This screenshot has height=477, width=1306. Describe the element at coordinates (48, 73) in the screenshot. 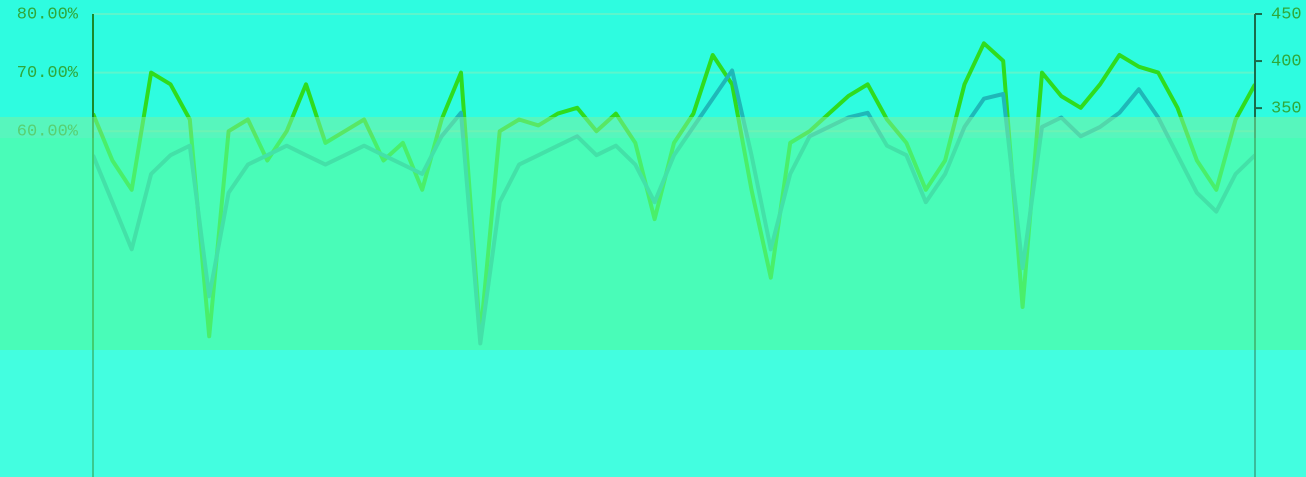

I see `y-tick-label: 70.00%` at that location.